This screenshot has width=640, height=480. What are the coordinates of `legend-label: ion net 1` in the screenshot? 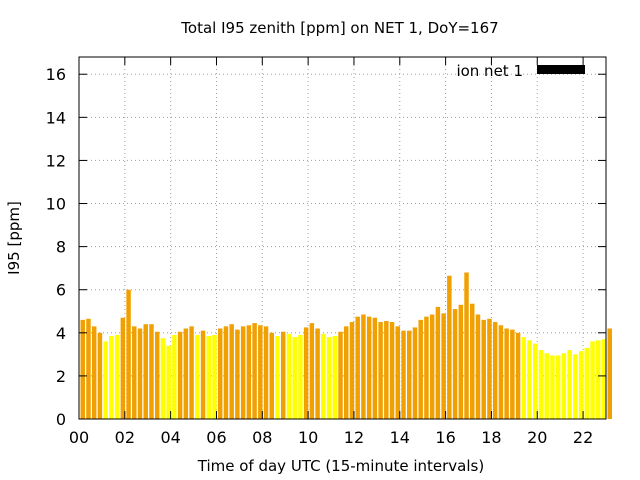 It's located at (489, 71).